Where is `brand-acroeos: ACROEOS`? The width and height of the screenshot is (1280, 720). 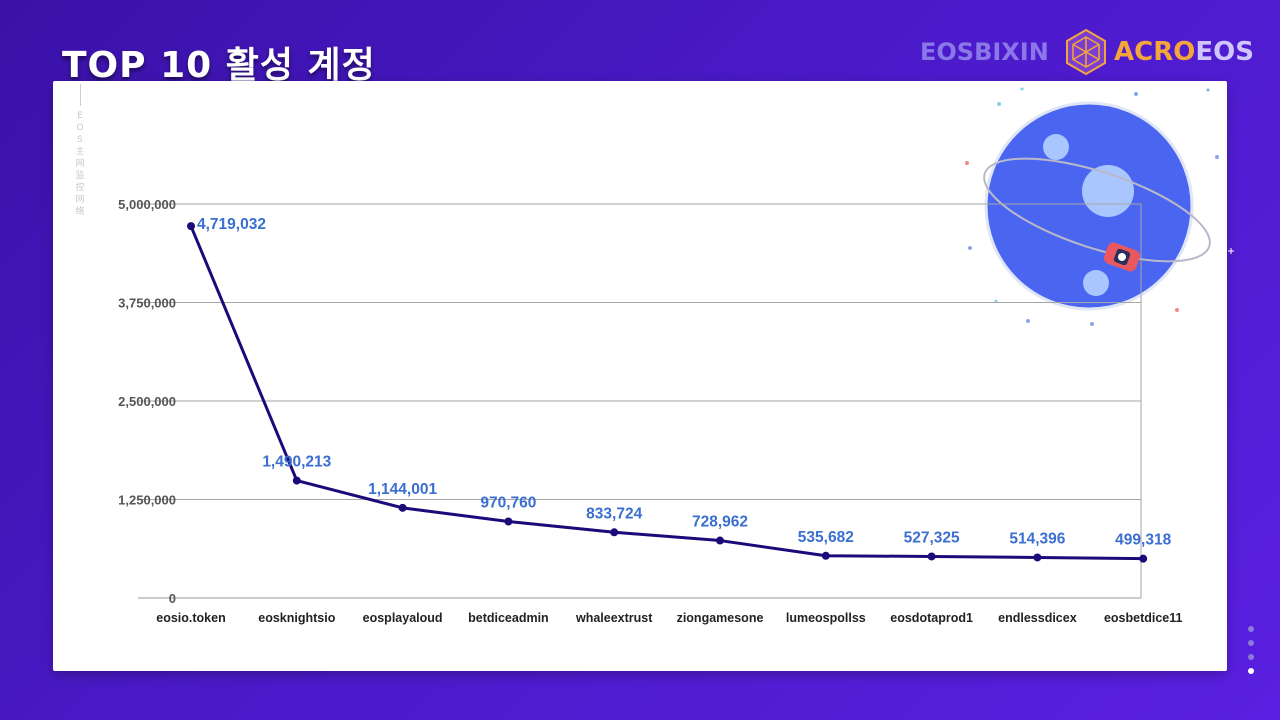
brand-acroeos: ACROEOS is located at coordinates (1184, 52).